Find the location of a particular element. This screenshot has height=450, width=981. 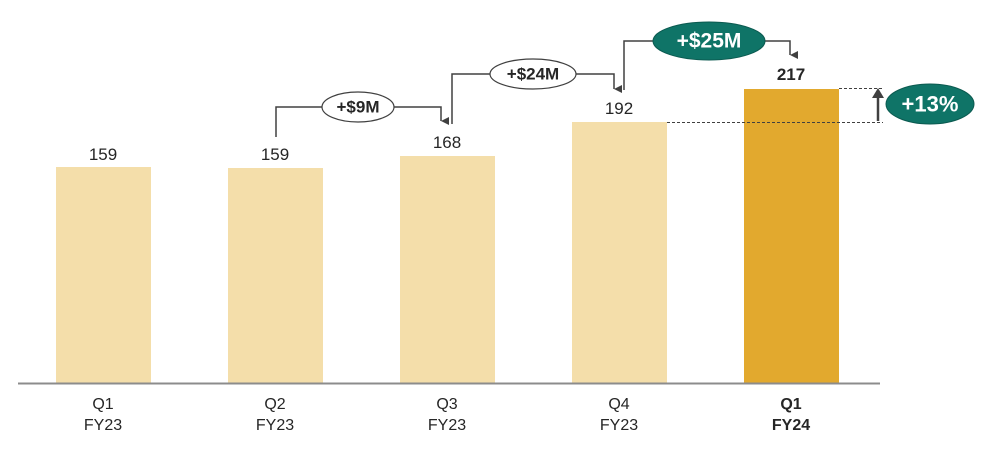

x-tick-label: Q2 is located at coordinates (274, 404).